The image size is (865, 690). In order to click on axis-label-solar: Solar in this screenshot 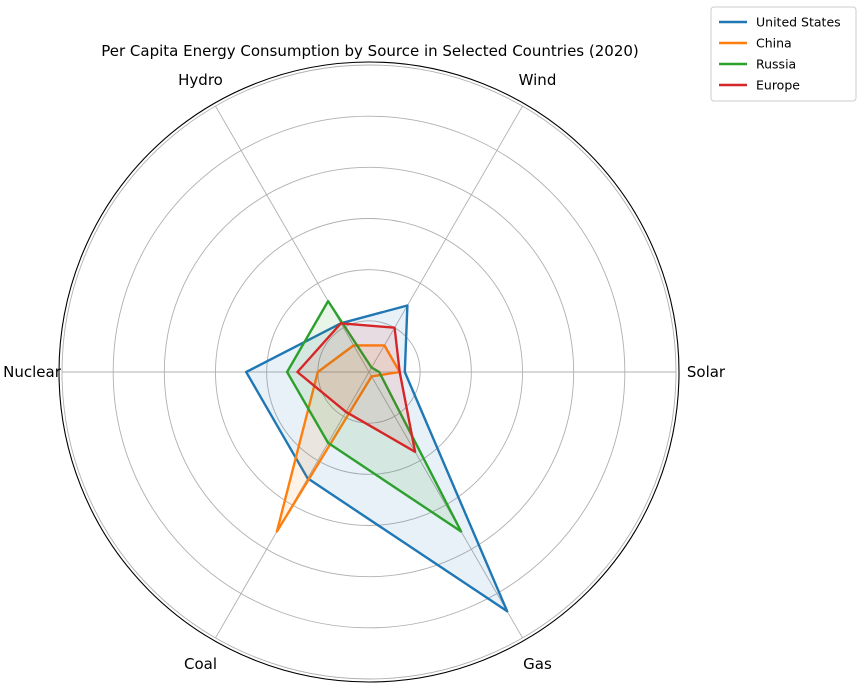, I will do `click(706, 372)`.